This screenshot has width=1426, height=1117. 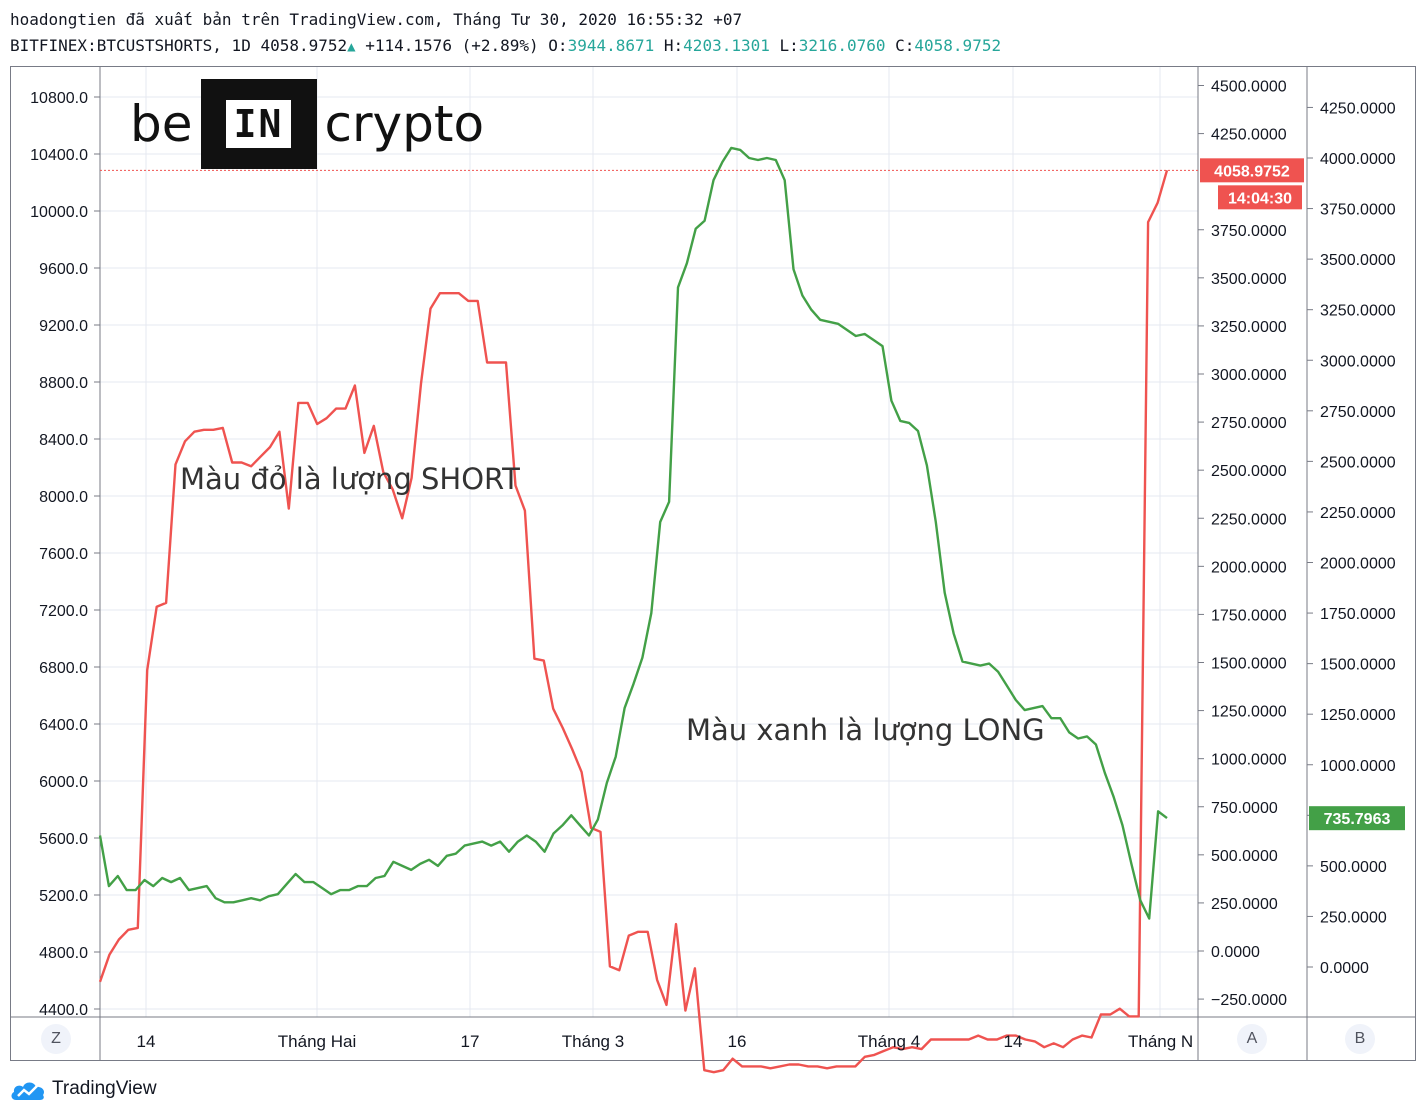 I want to click on right-axis-a-tick-label: 2250.0000, so click(x=1249, y=519).